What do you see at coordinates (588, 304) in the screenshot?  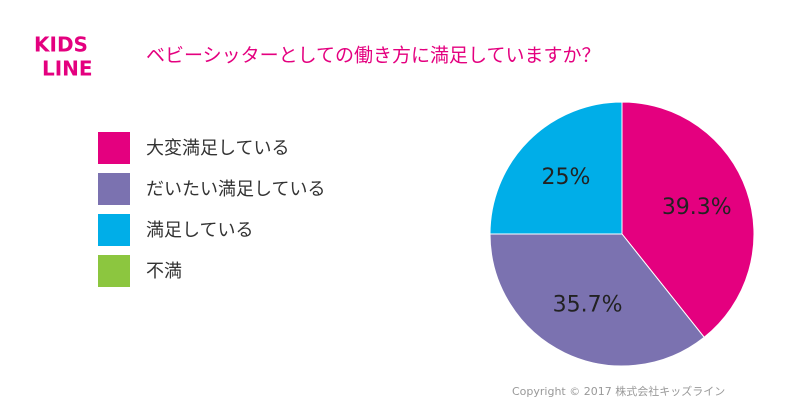 I see `slice-label: 35.7%` at bounding box center [588, 304].